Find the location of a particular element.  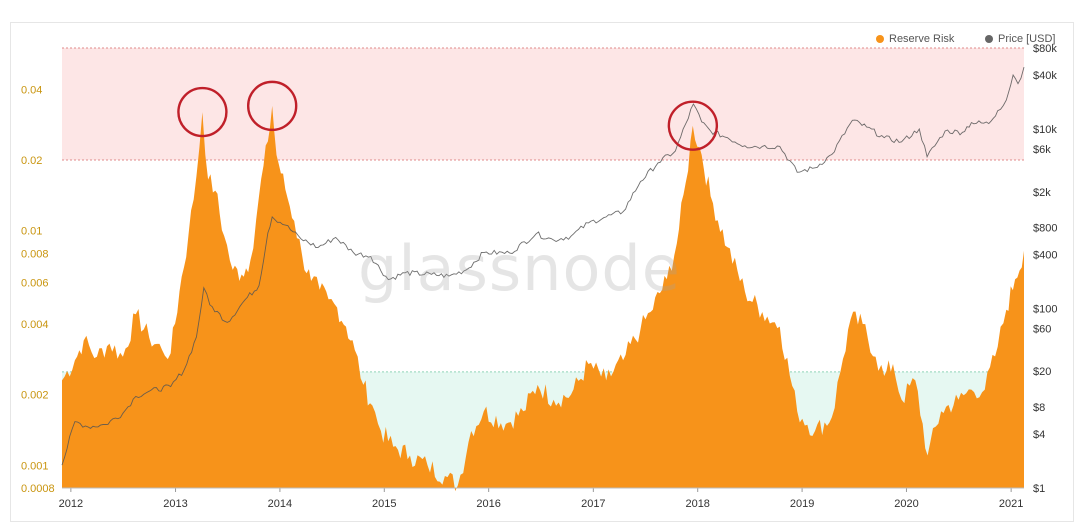

x-tick-label: 2021 is located at coordinates (1011, 504).